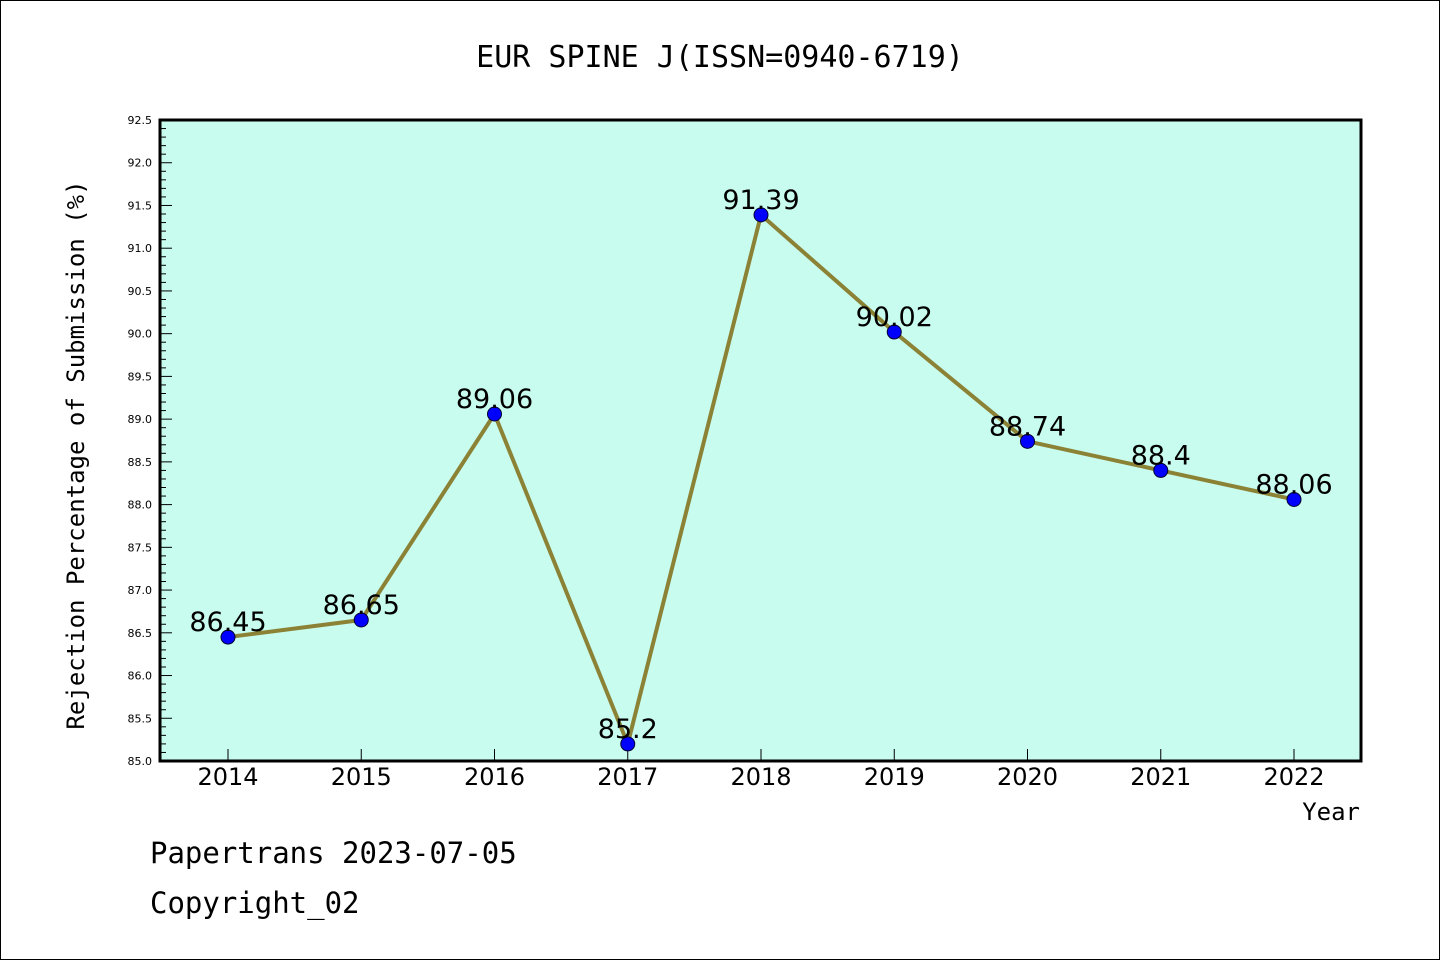  I want to click on x-tick-label: 2021, so click(1160, 777).